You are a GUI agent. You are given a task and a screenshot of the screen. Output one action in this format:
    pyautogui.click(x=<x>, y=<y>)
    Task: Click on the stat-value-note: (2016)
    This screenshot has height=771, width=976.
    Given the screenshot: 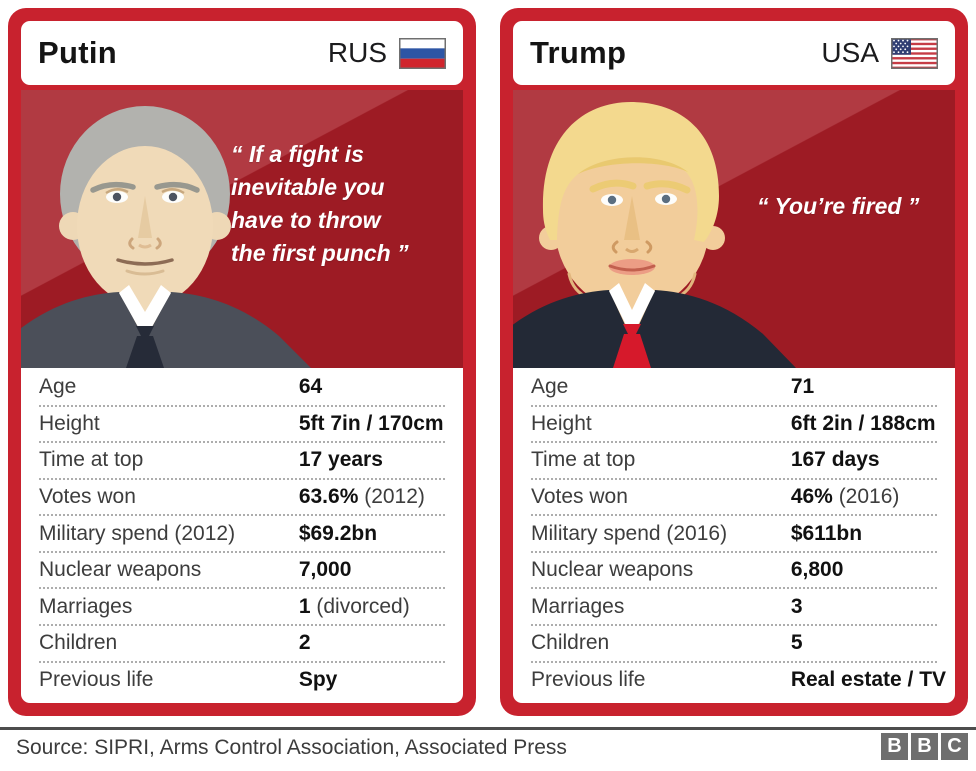 What is the action you would take?
    pyautogui.click(x=866, y=496)
    